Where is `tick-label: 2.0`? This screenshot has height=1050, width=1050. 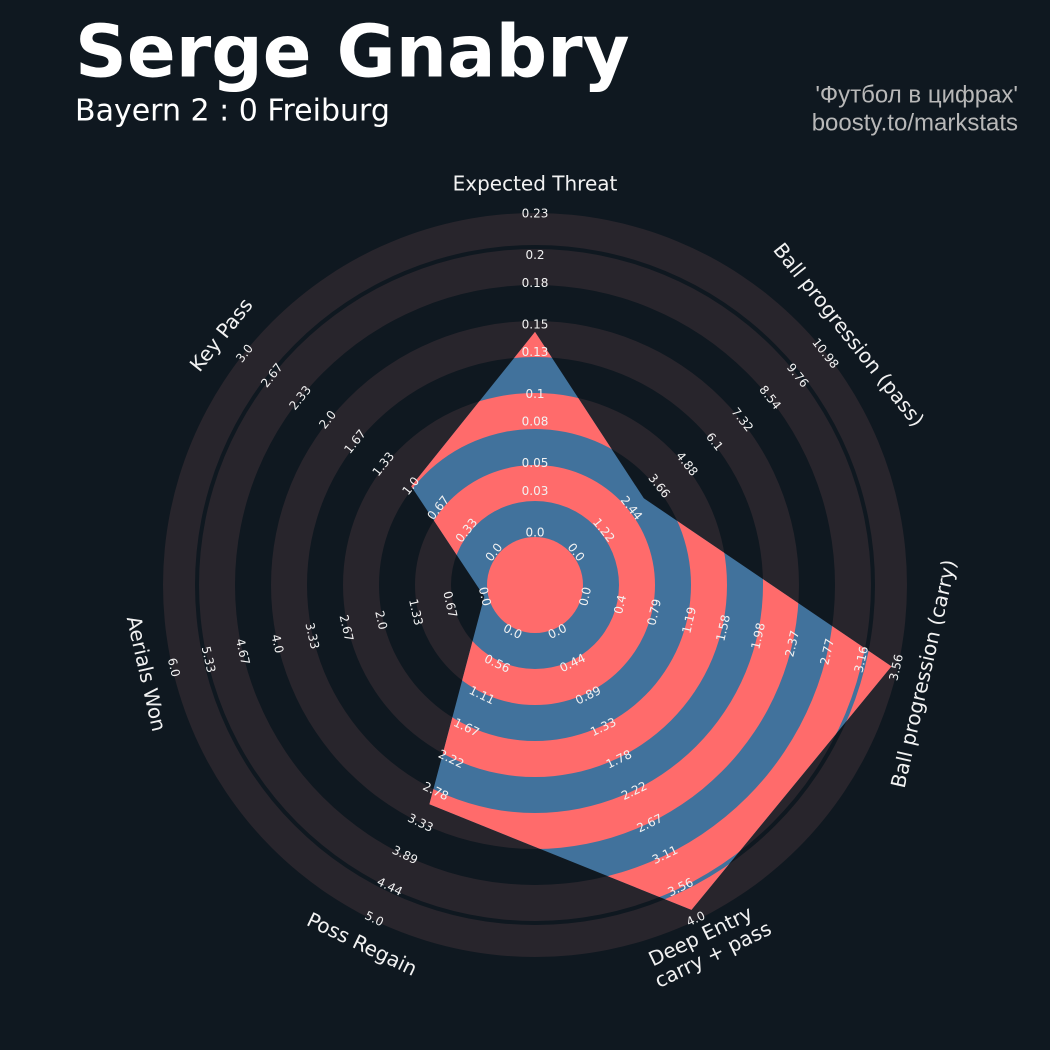 tick-label: 2.0 is located at coordinates (381, 620).